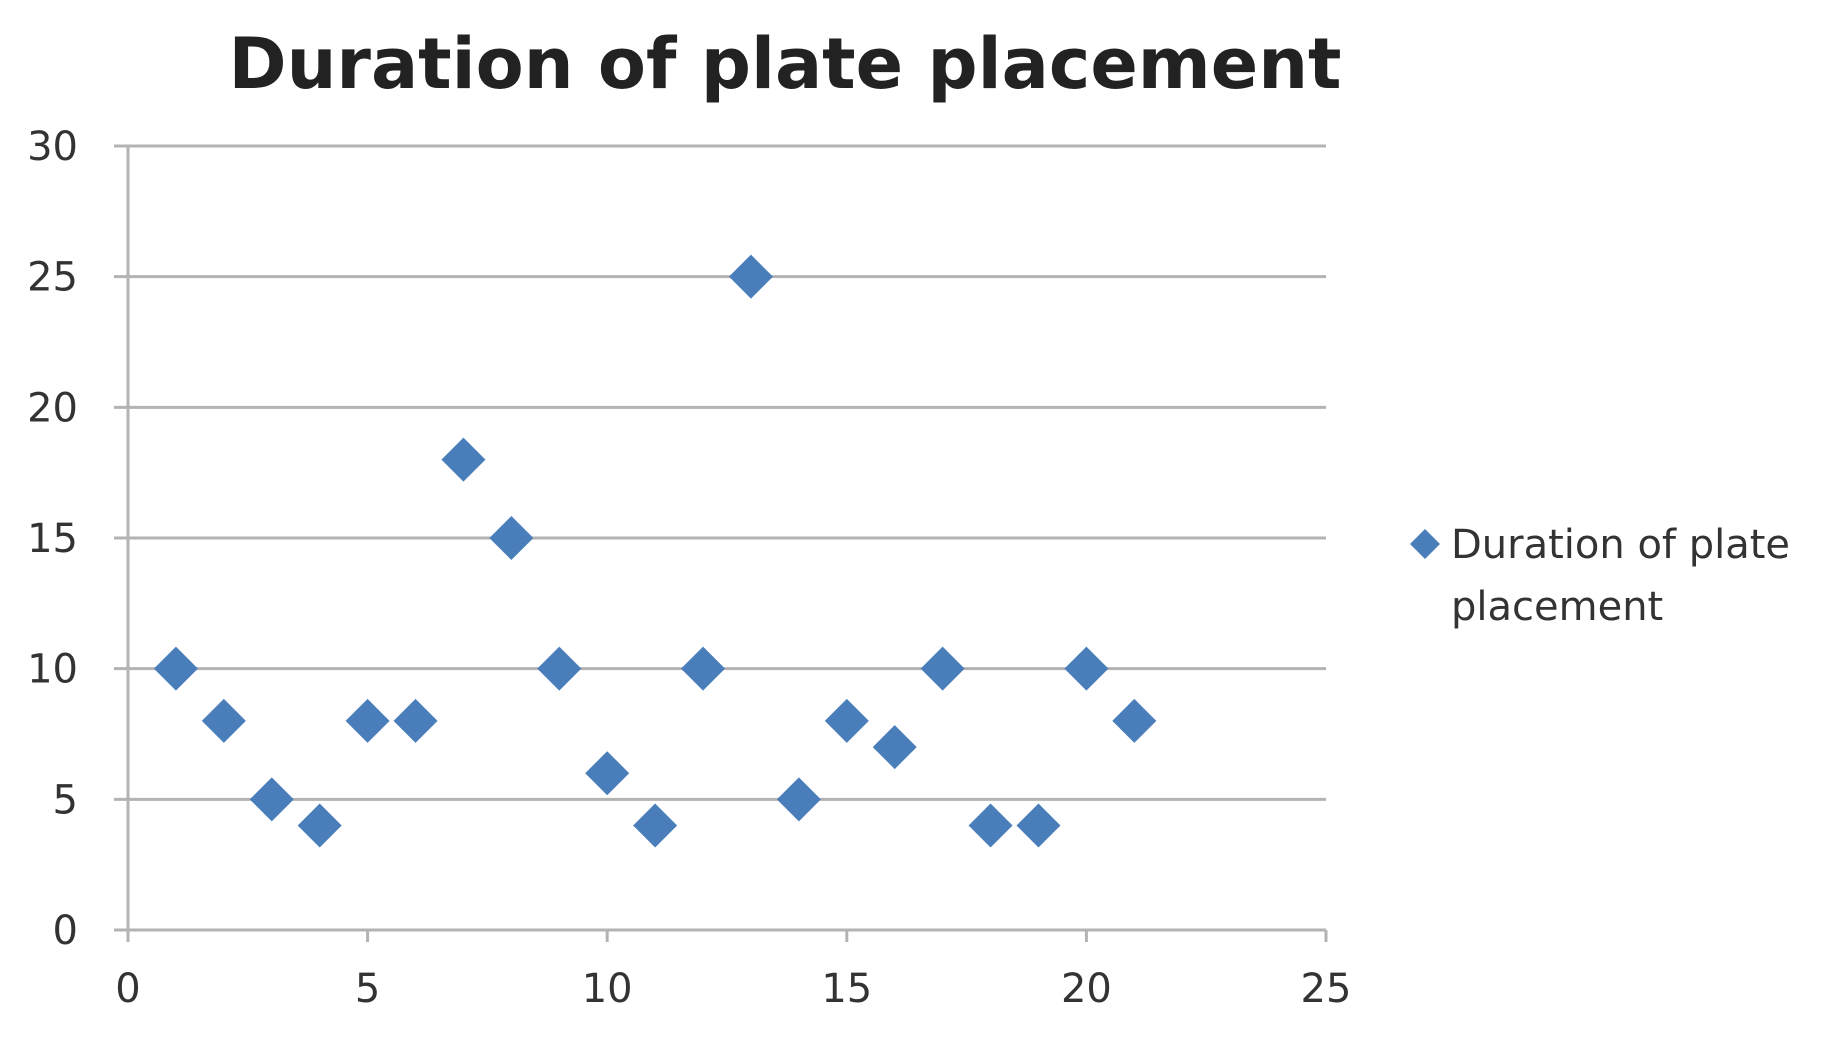 This screenshot has height=1049, width=1832. What do you see at coordinates (733, 989) in the screenshot?
I see `x-tick-labels: 0 5 10 15 20 25` at bounding box center [733, 989].